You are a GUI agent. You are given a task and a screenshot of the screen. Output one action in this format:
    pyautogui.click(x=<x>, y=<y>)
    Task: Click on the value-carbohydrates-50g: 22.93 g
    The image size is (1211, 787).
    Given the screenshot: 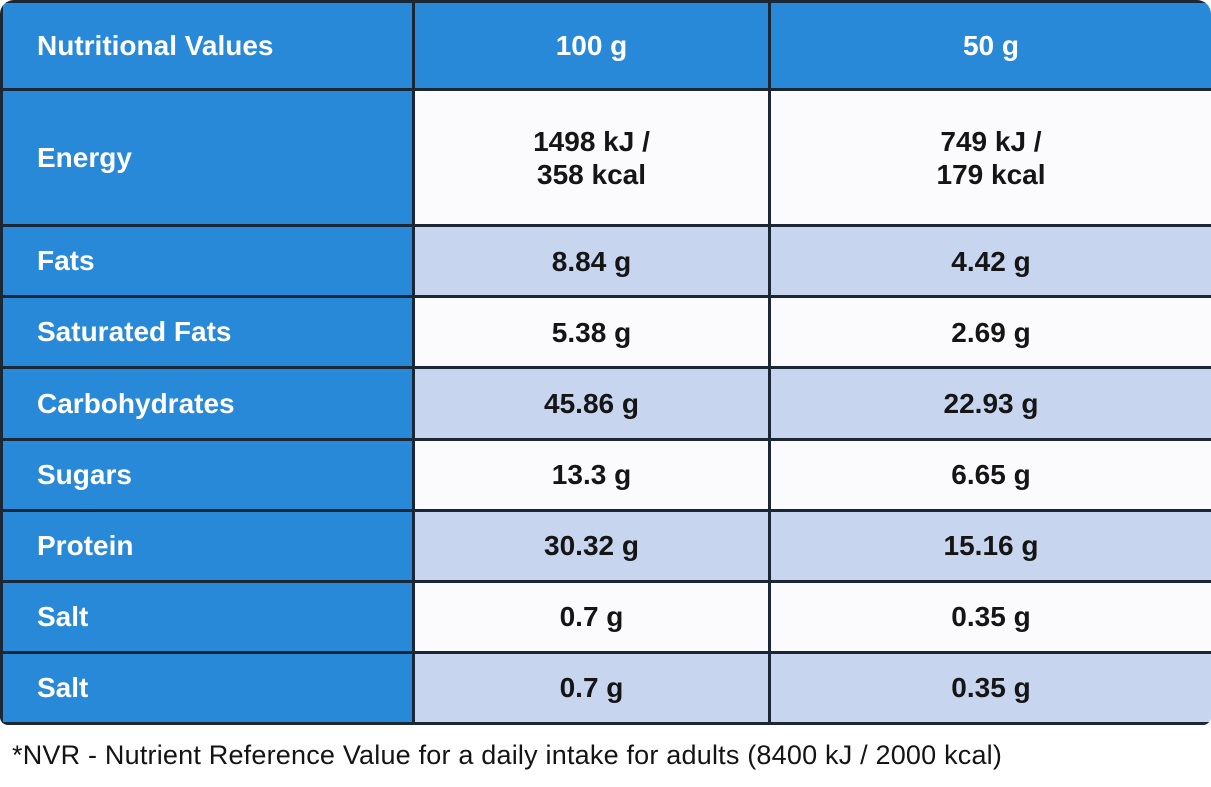 What is the action you would take?
    pyautogui.click(x=989, y=403)
    